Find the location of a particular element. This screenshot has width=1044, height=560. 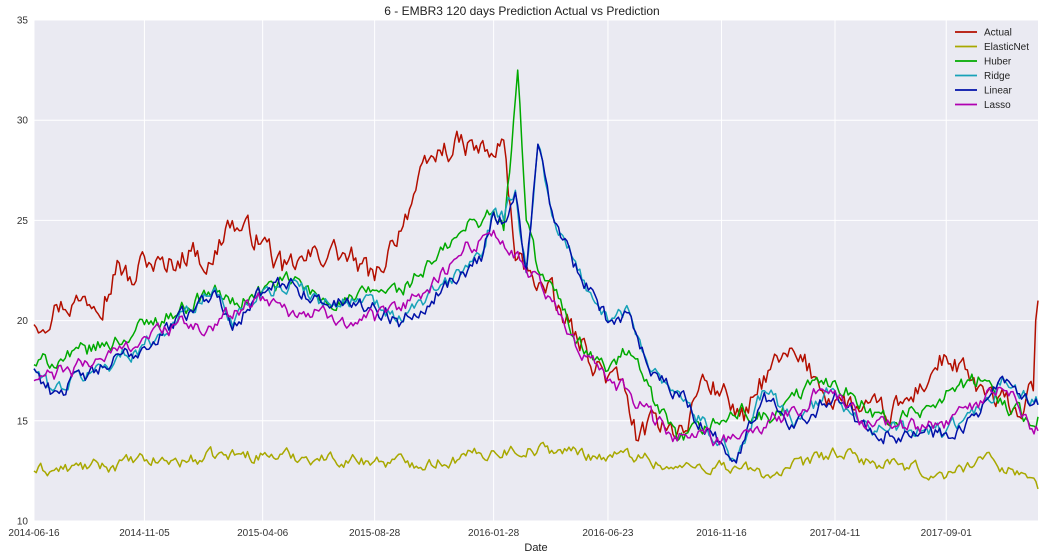

x-tick-label: 2014-11-05 is located at coordinates (144, 533).